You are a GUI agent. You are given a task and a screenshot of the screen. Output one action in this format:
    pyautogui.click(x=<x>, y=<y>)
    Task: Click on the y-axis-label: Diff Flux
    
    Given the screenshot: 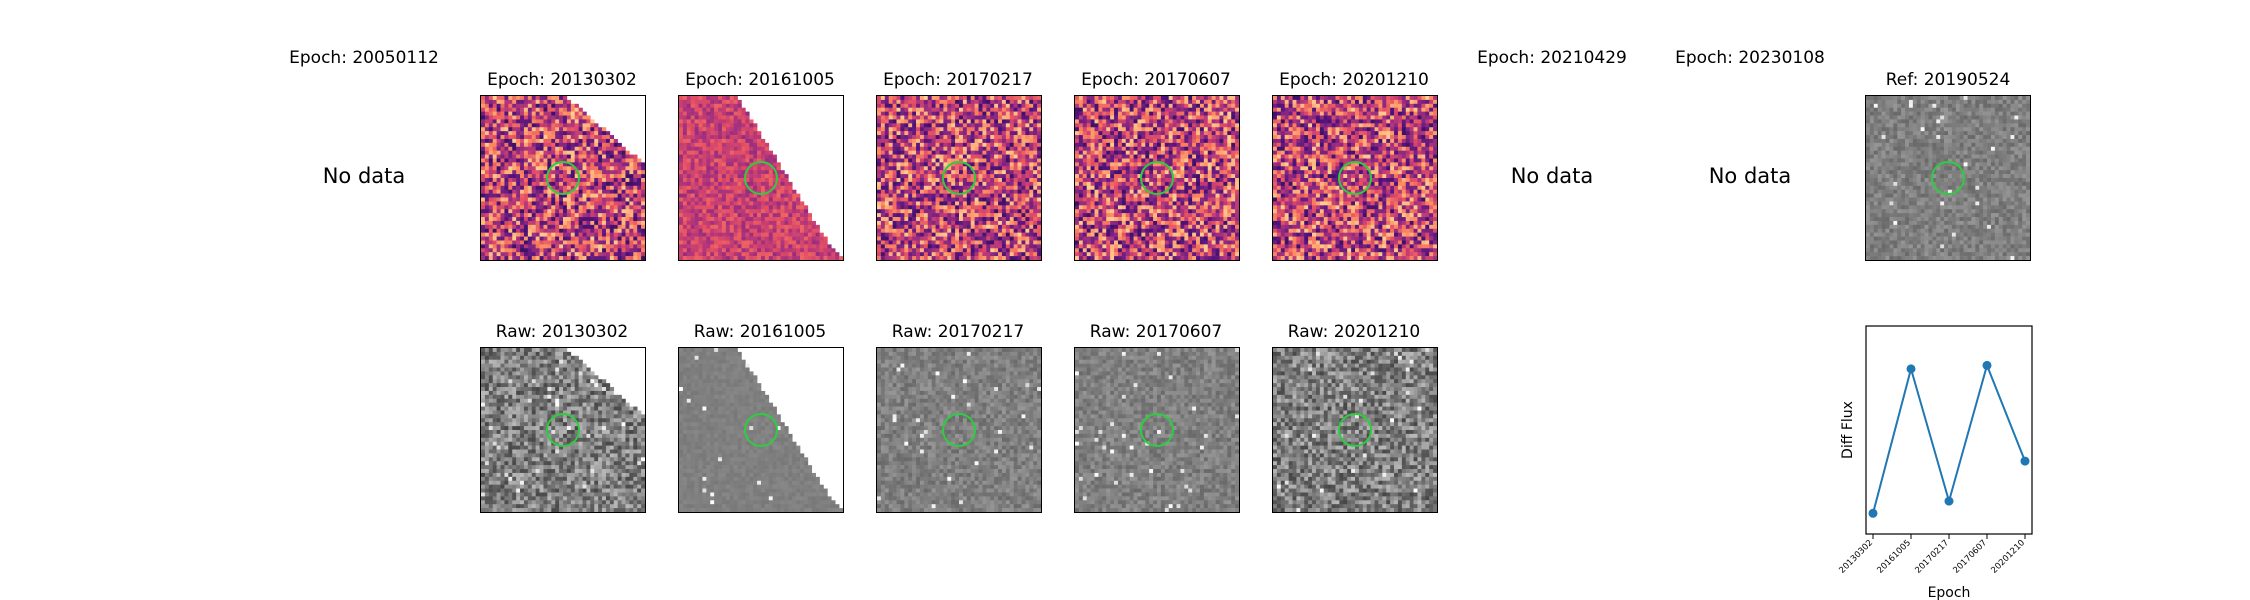 What is the action you would take?
    pyautogui.click(x=1848, y=430)
    